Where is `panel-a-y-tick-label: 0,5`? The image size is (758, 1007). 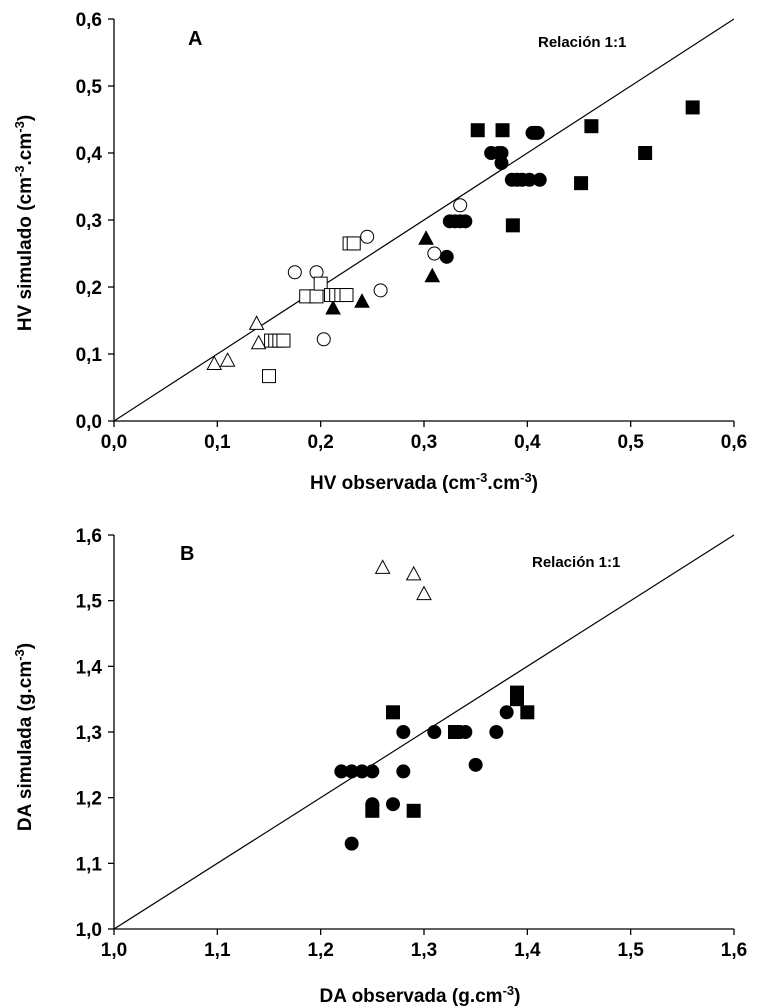
panel-a-y-tick-label: 0,5 is located at coordinates (89, 87).